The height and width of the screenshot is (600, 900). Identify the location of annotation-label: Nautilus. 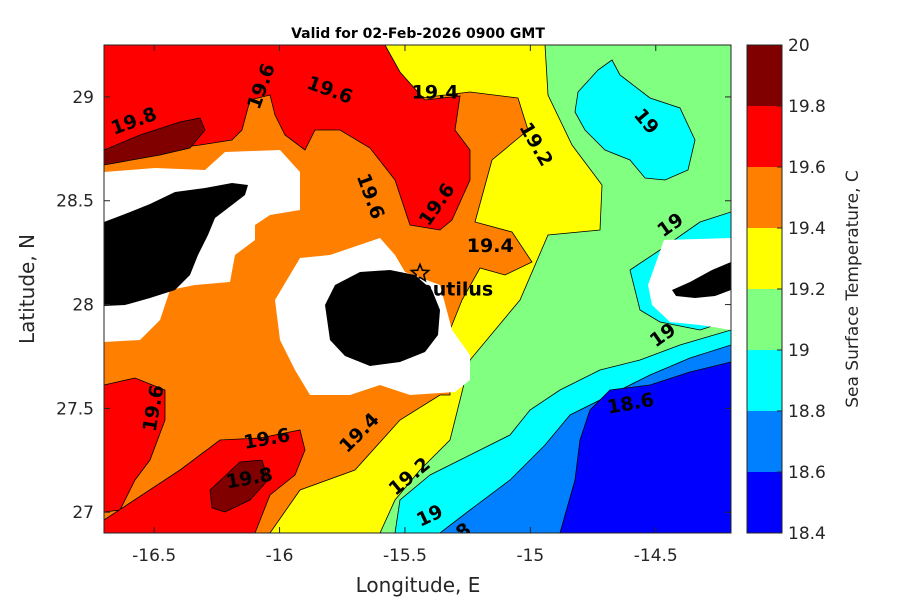
(448, 289).